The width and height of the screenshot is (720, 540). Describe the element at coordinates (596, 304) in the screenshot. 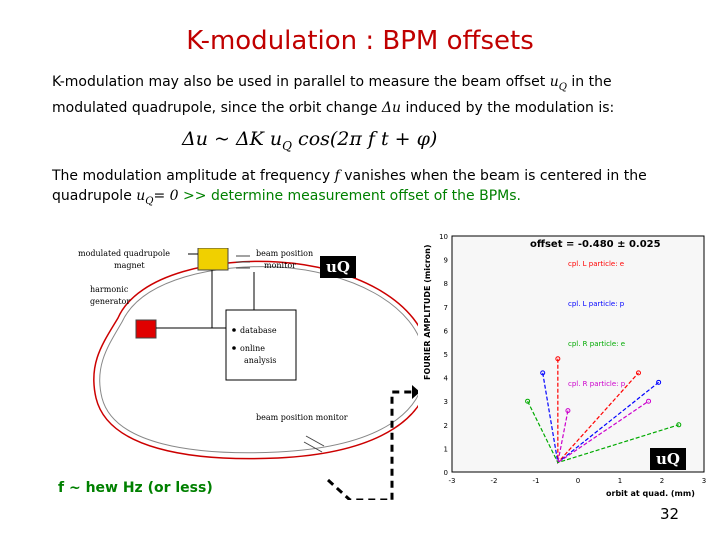

I see `legend-entry: cpl. L particle: p` at that location.